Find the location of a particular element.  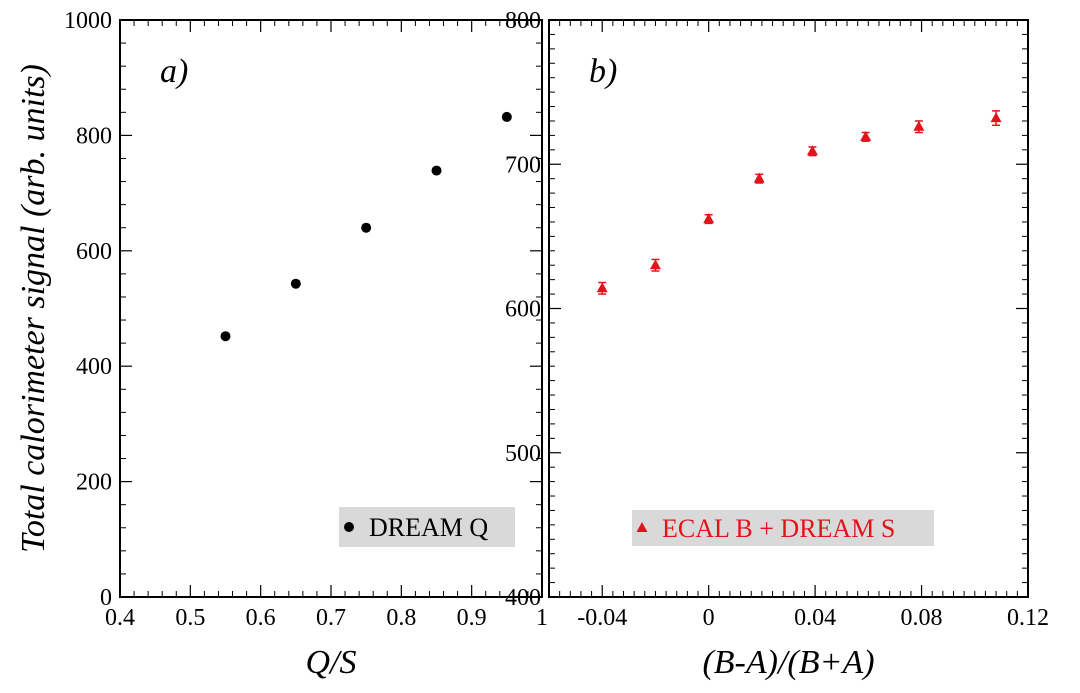

x-tick-label: 0.7 is located at coordinates (331, 618).